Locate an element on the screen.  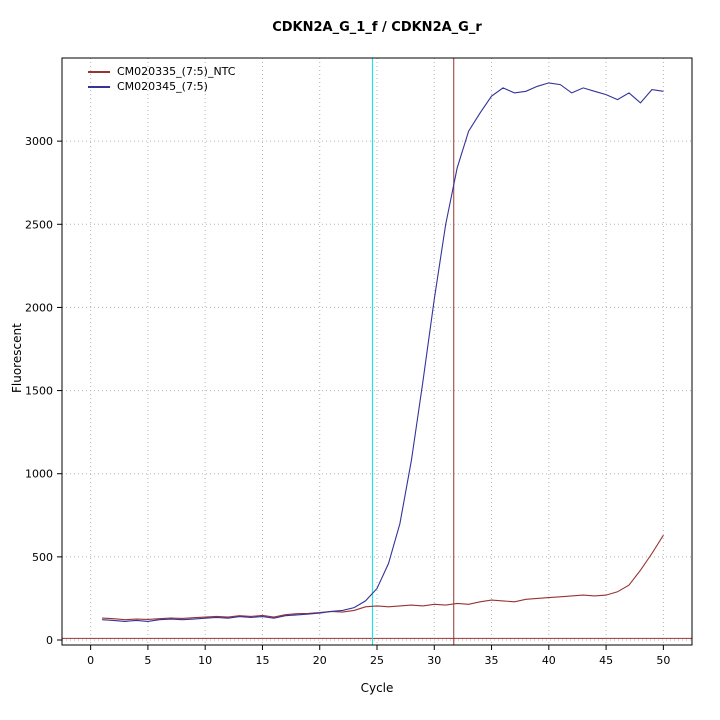
x-tick-label: 50 is located at coordinates (663, 660).